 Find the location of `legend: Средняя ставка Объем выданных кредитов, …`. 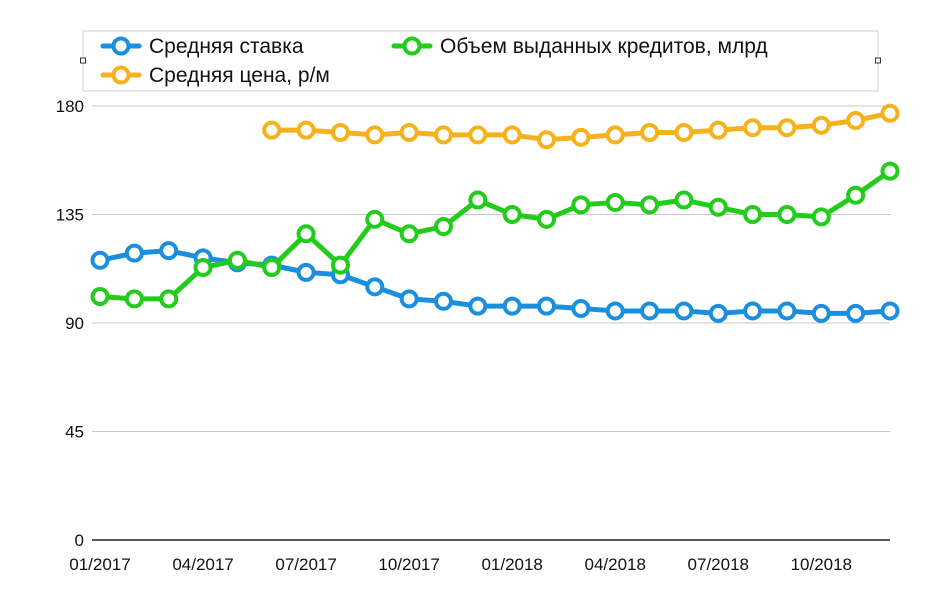

legend: Средняя ставка Объем выданных кредитов, … is located at coordinates (480, 61).